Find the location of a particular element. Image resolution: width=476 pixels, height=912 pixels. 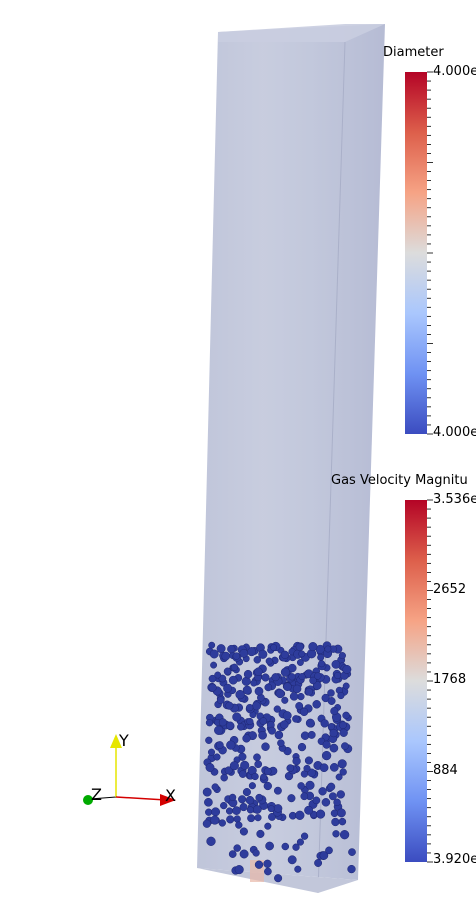

diameter-colorbar-bar is located at coordinates (416, 253).